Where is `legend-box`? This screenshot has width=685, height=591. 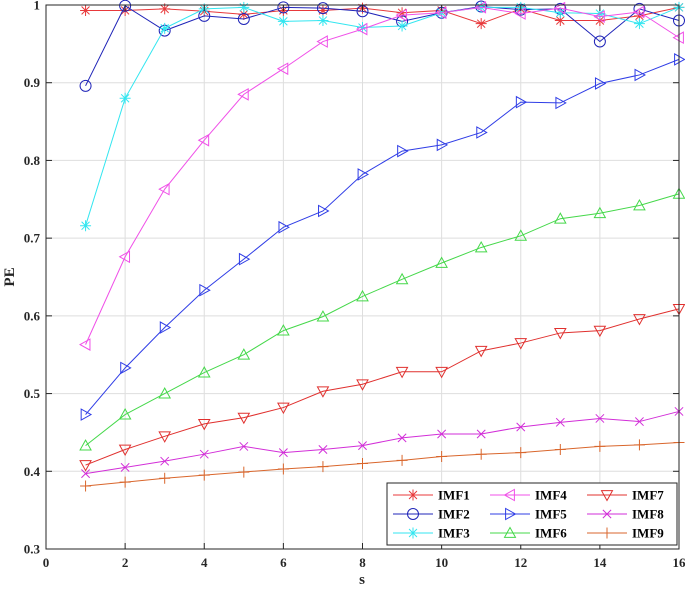
legend-box is located at coordinates (532, 514).